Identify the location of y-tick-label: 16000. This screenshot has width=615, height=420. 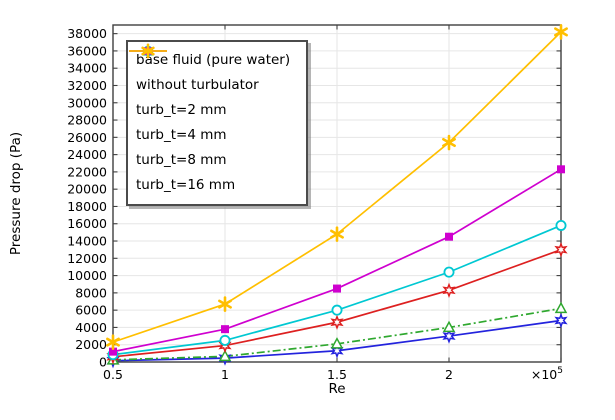
(87, 223).